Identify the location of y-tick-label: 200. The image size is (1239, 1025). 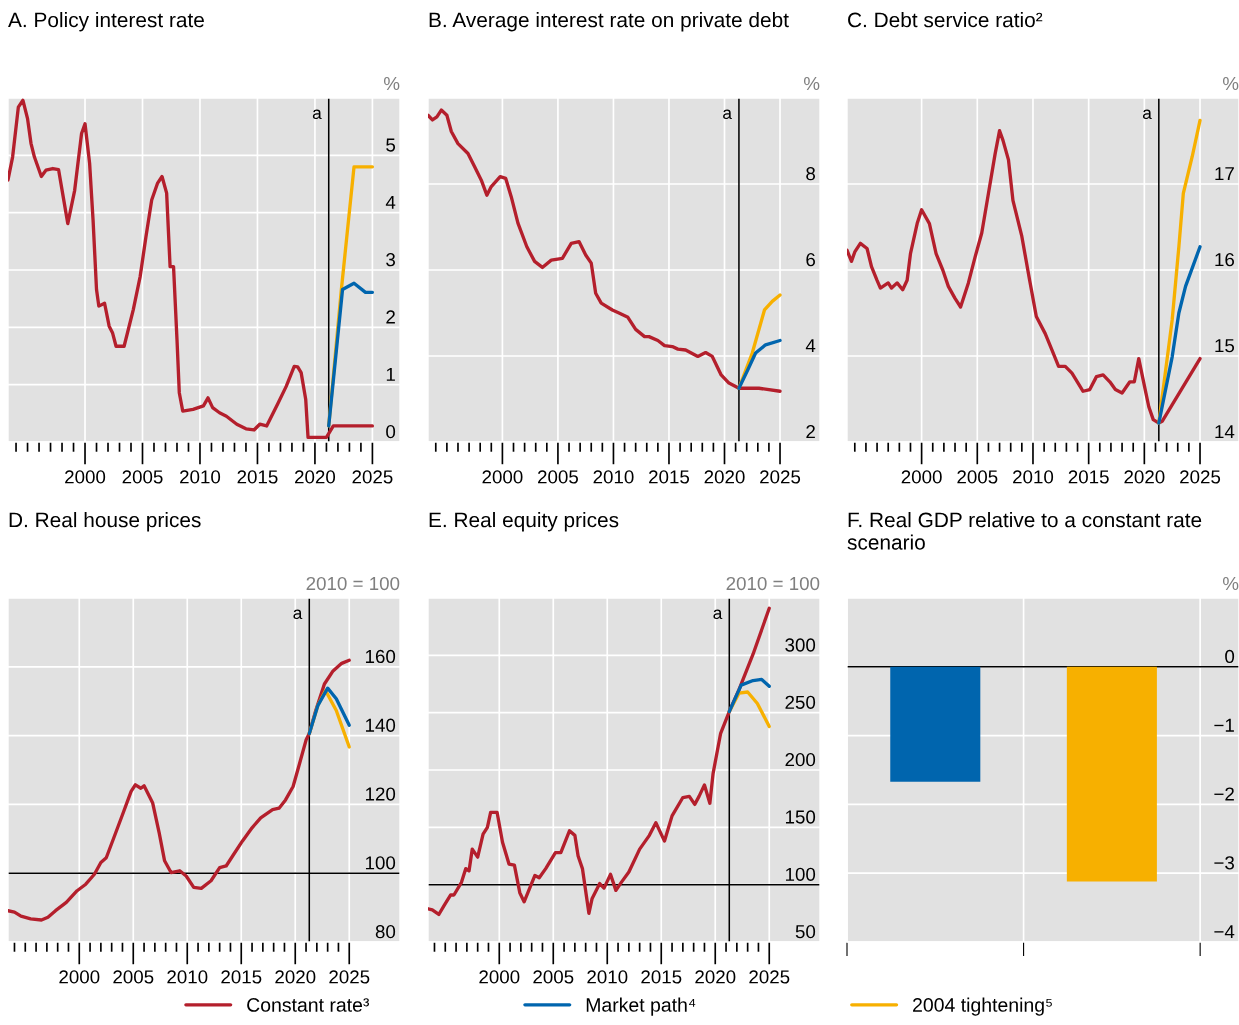
(800, 760).